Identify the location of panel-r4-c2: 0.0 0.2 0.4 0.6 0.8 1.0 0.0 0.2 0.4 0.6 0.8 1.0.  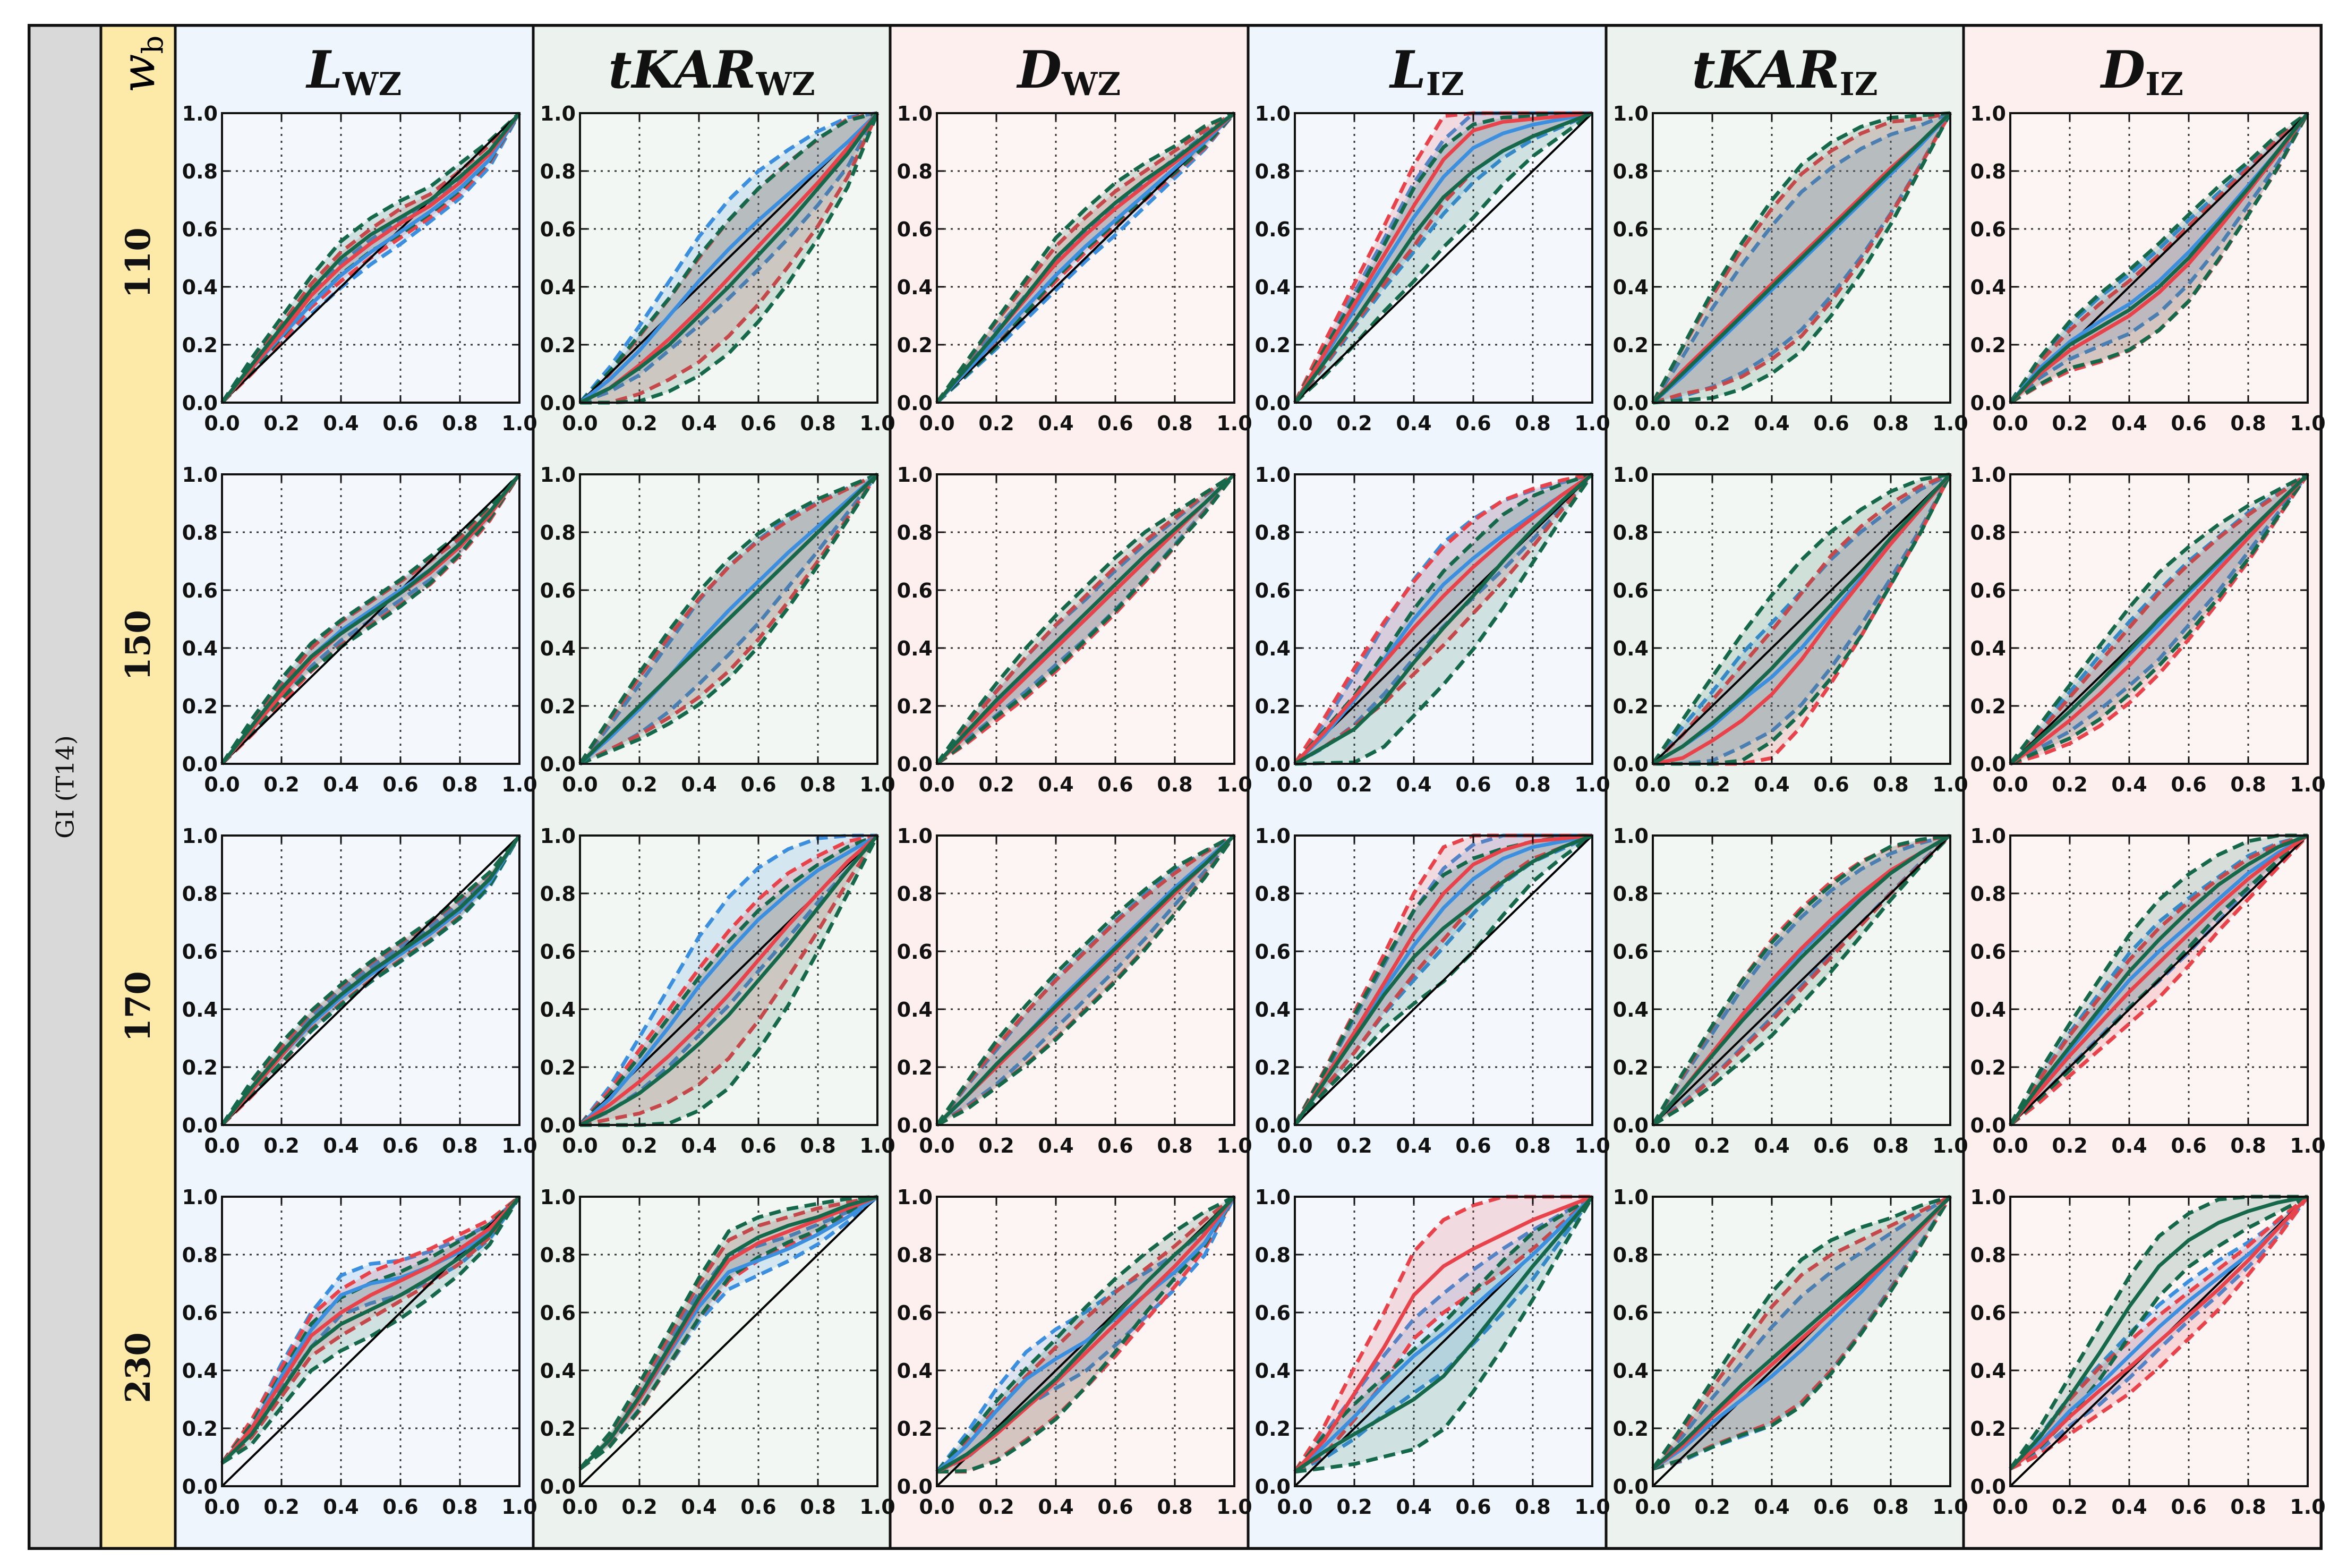
(717, 1352).